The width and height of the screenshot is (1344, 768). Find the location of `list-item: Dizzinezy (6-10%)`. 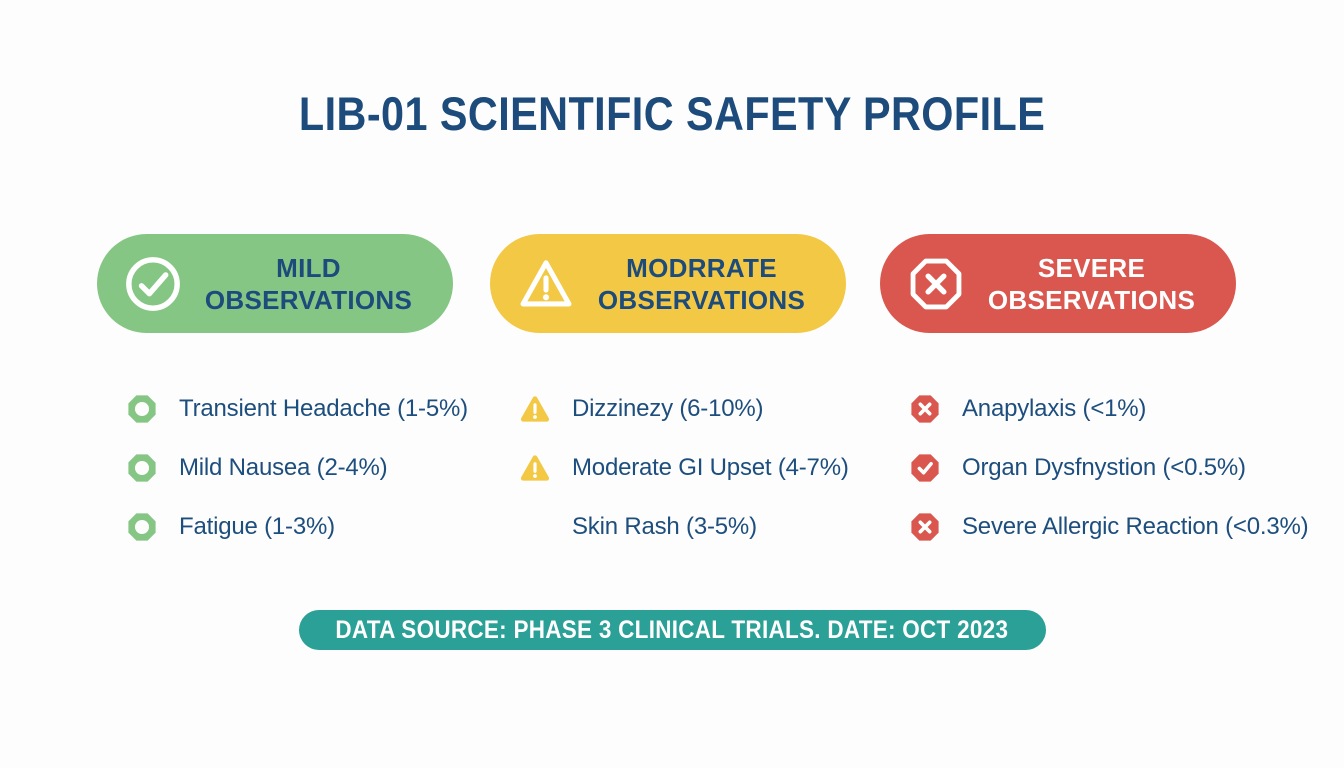

list-item: Dizzinezy (6-10%) is located at coordinates (683, 409).